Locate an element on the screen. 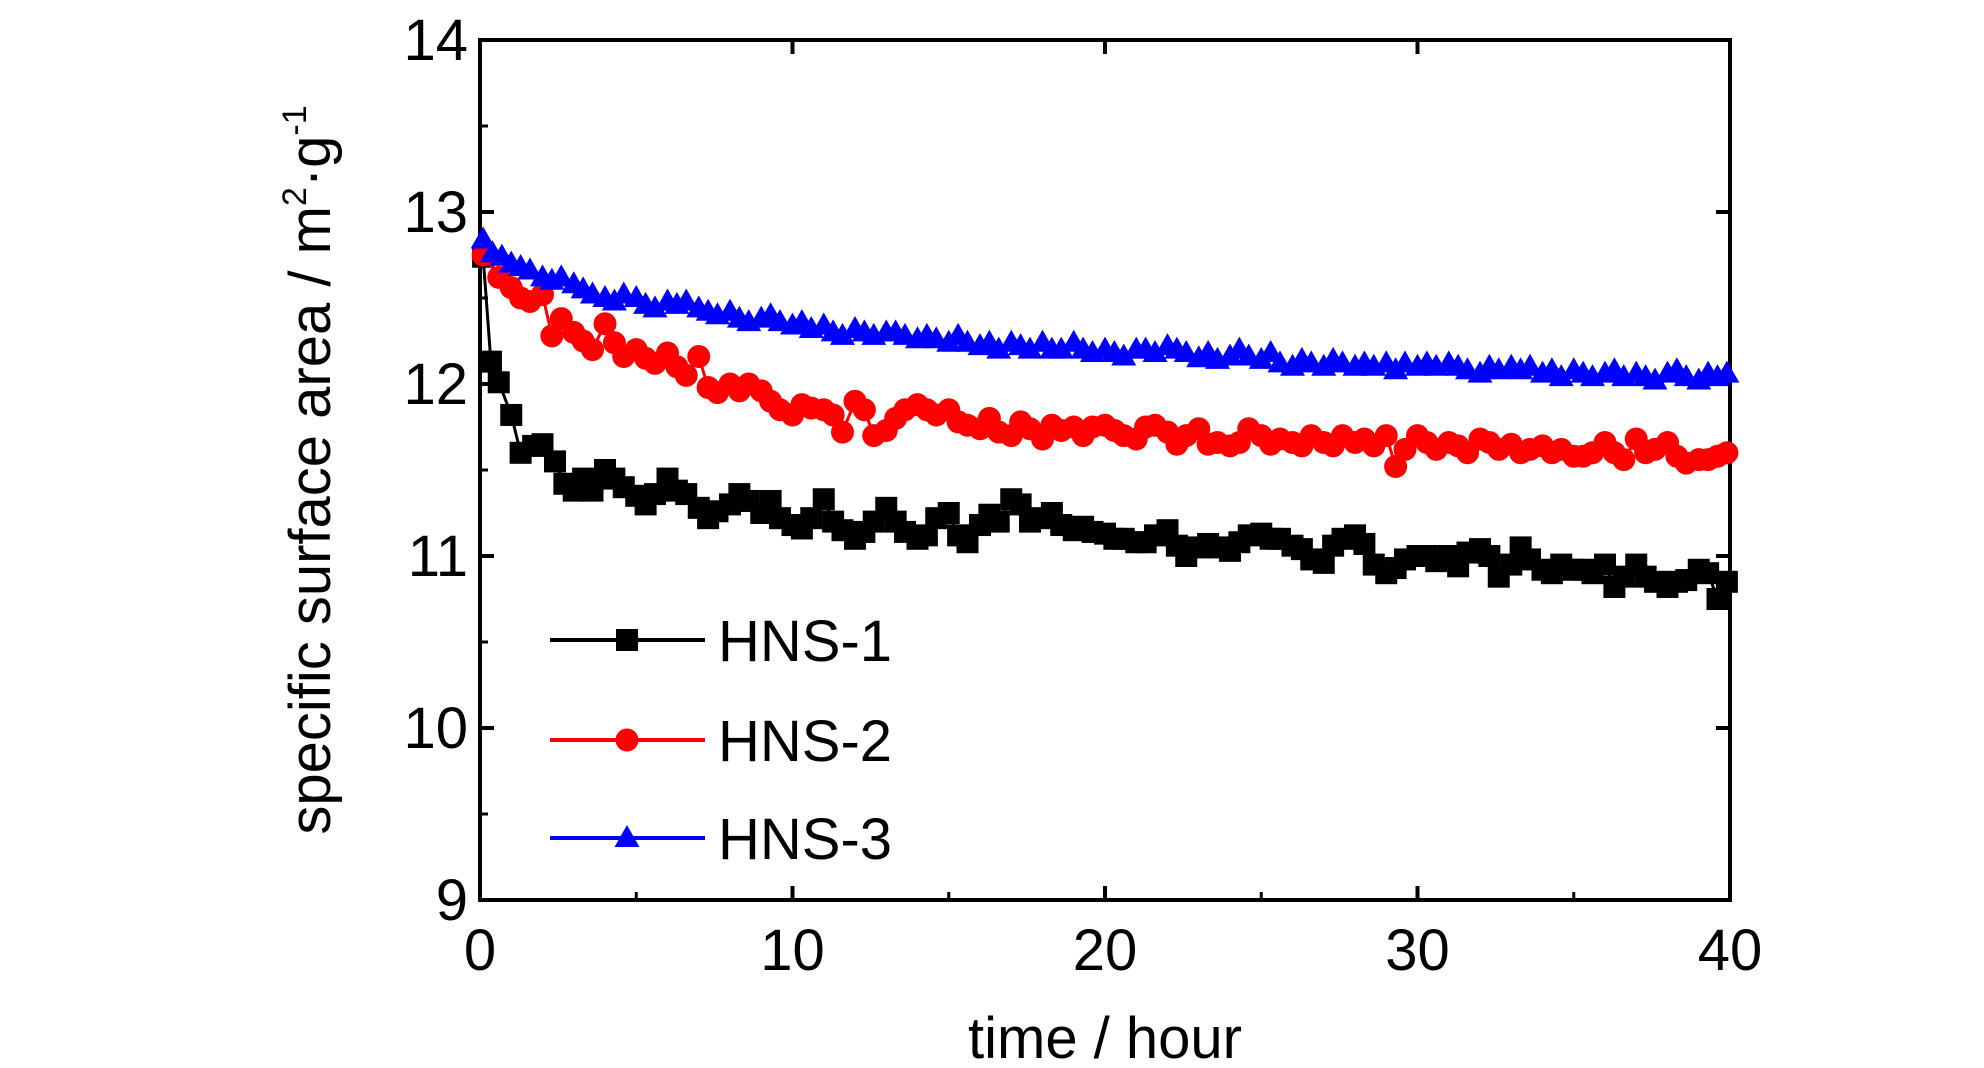  legend-item-hns-3: HNS-3 is located at coordinates (721, 839).